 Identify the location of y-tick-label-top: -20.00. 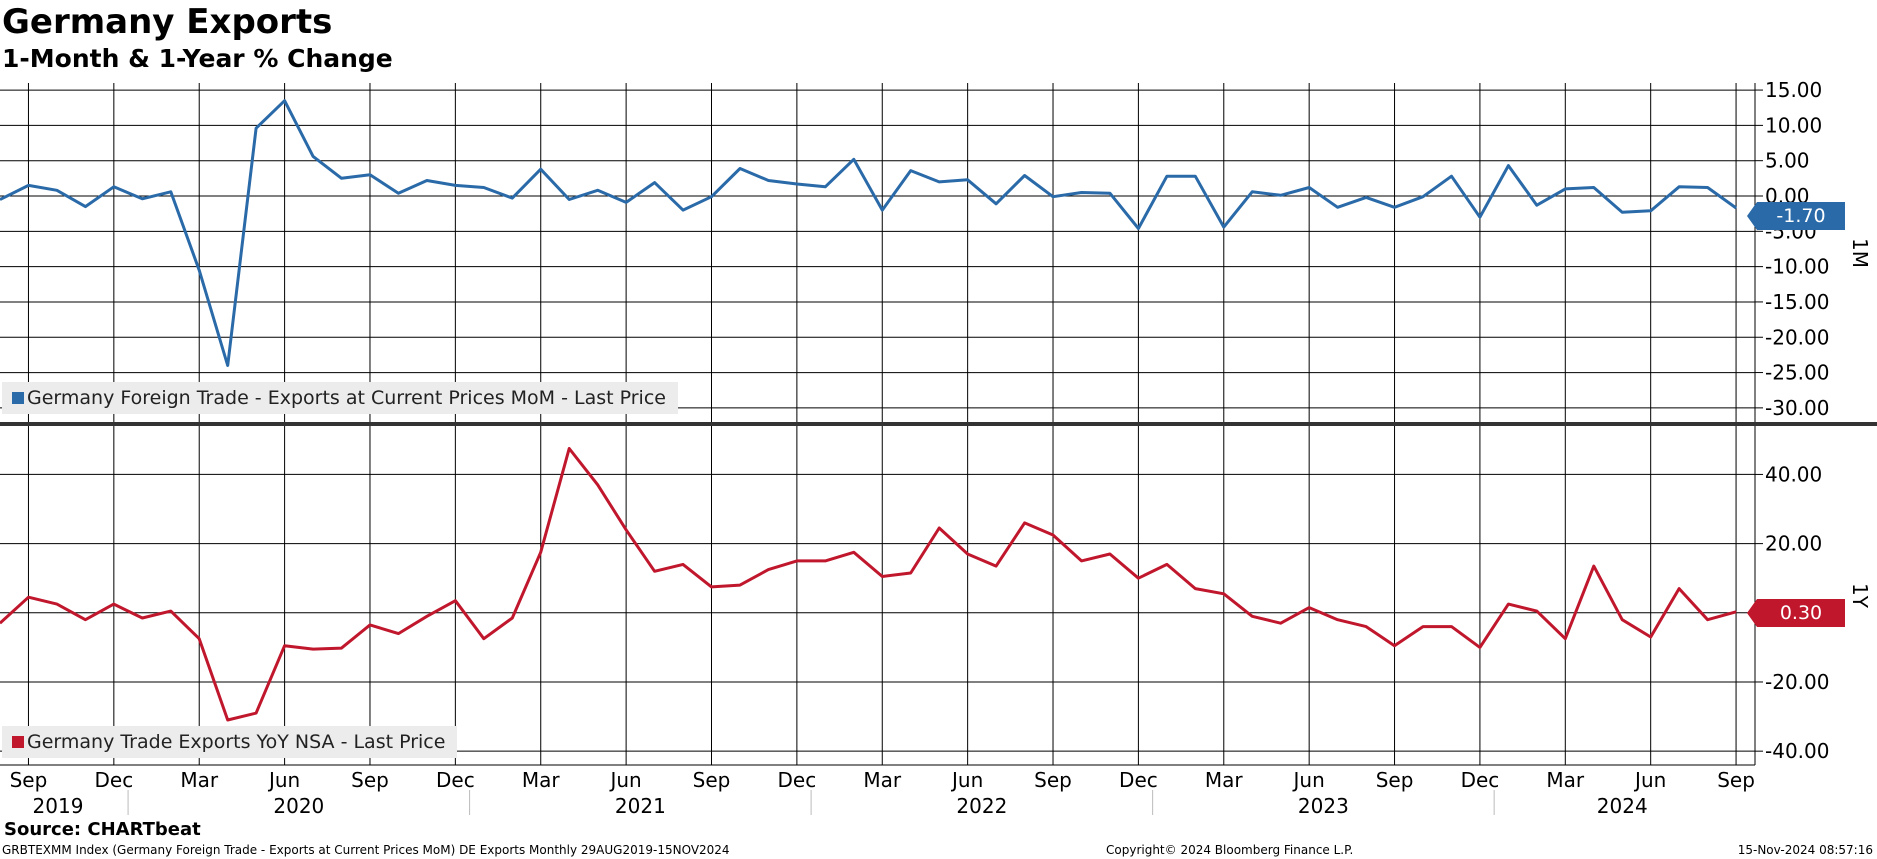
(1797, 337).